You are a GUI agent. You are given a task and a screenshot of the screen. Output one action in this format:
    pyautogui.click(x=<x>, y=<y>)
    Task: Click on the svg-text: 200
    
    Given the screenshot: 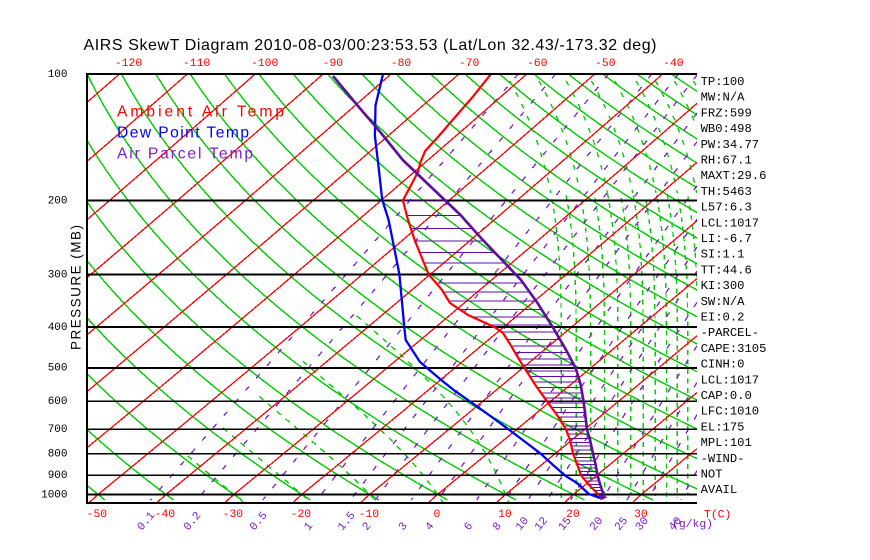 What is the action you would take?
    pyautogui.click(x=58, y=201)
    